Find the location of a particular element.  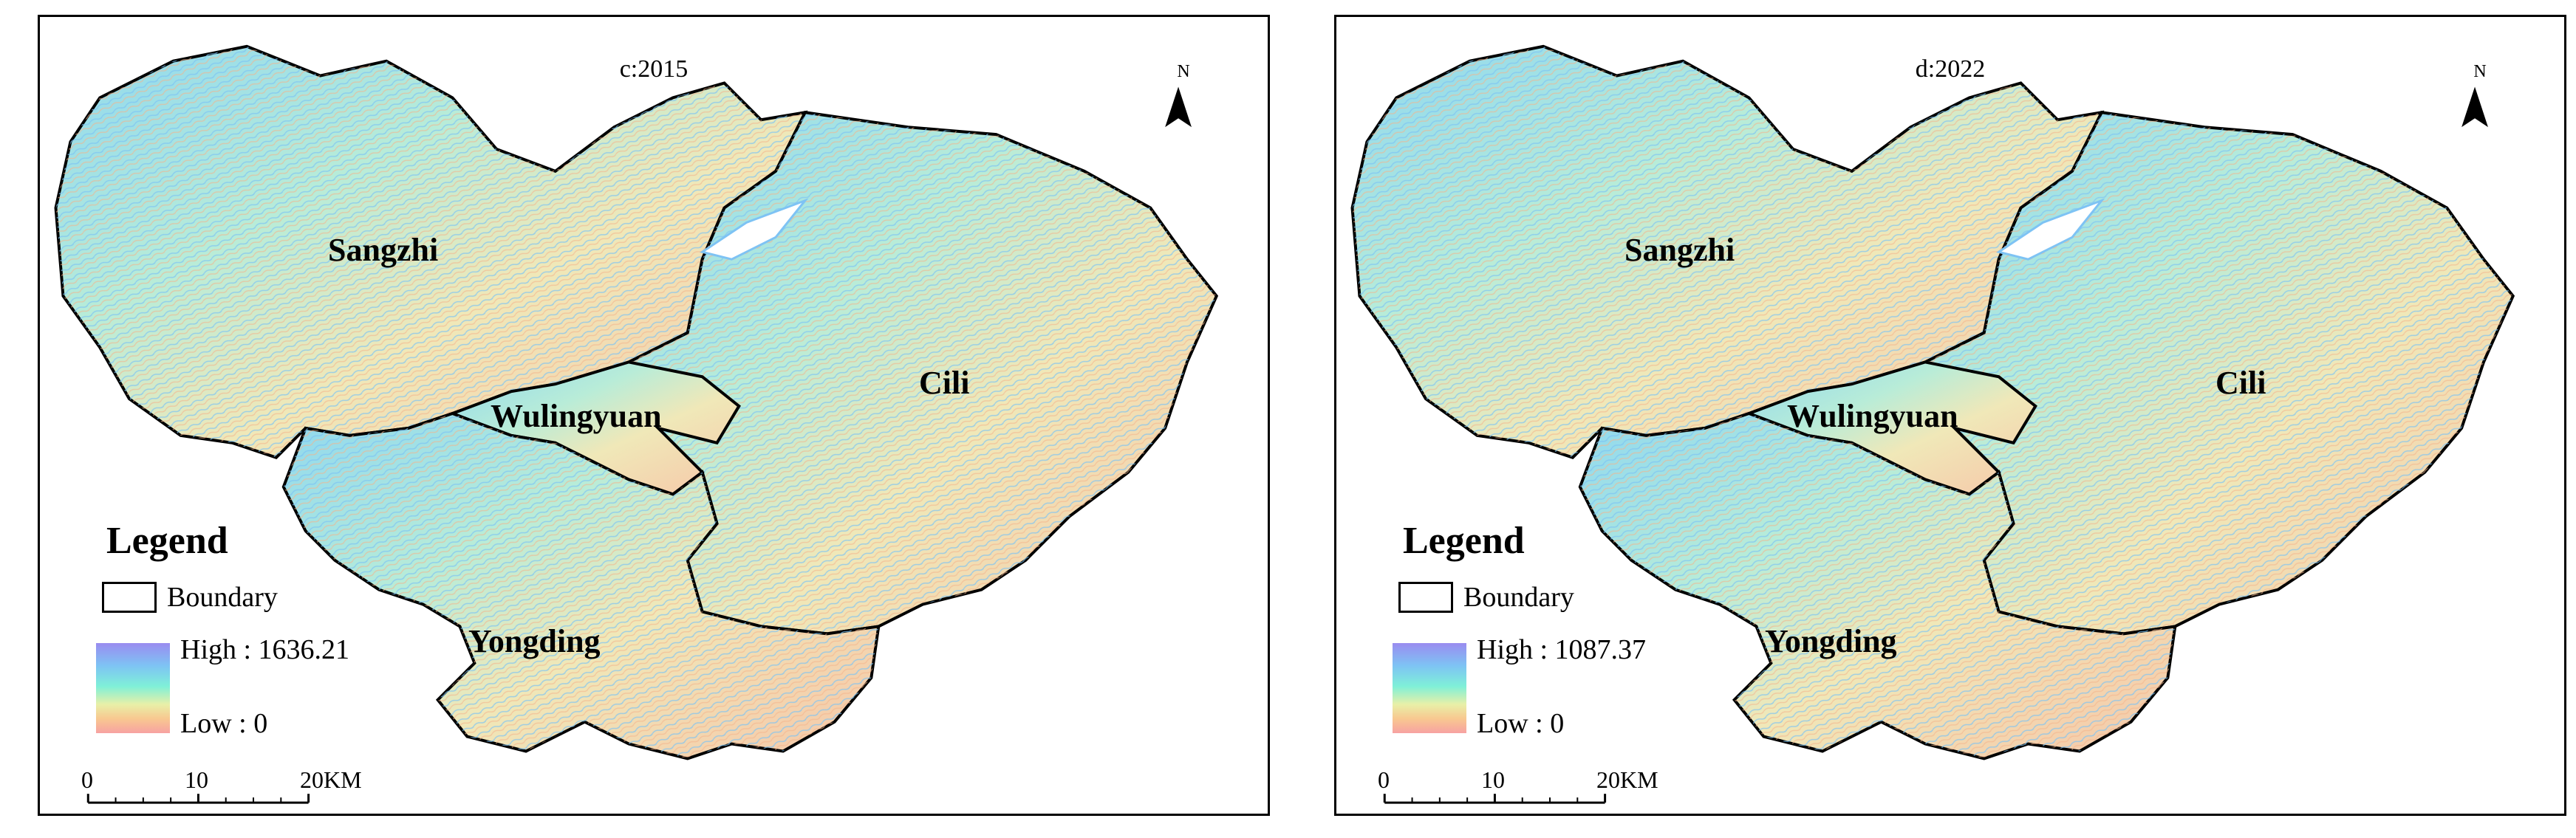

legend-high-label: High : 1636.21 is located at coordinates (265, 649).